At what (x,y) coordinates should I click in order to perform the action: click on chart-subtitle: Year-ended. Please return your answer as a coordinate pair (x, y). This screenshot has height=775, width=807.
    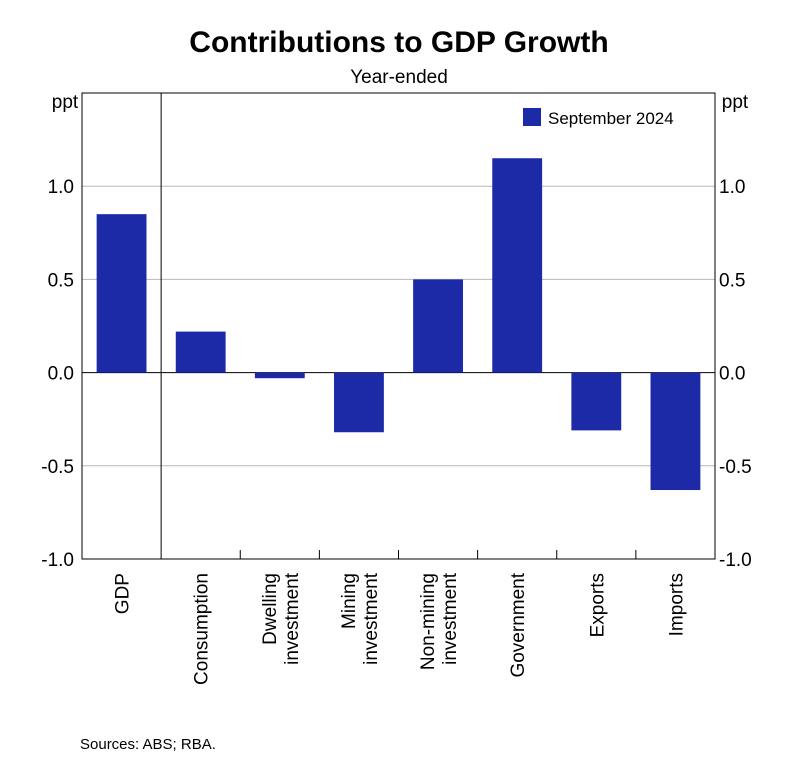
    Looking at the image, I should click on (399, 77).